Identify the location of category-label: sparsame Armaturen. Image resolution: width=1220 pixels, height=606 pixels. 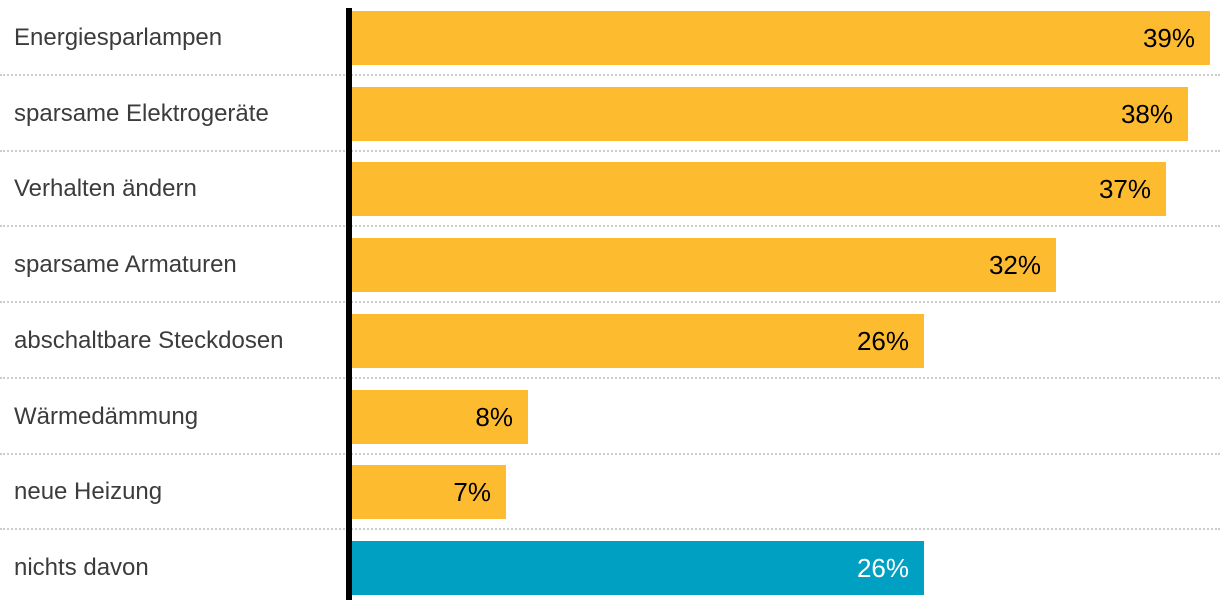
(125, 265).